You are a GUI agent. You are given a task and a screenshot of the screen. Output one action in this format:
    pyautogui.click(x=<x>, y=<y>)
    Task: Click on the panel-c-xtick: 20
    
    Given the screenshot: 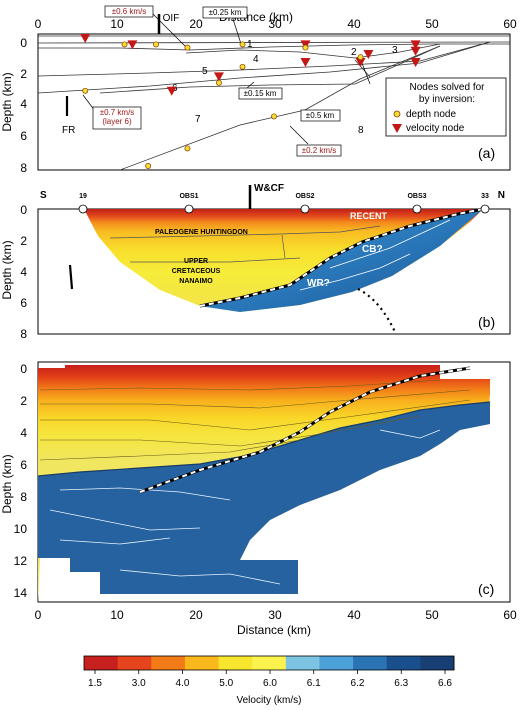 What is the action you would take?
    pyautogui.click(x=196, y=615)
    